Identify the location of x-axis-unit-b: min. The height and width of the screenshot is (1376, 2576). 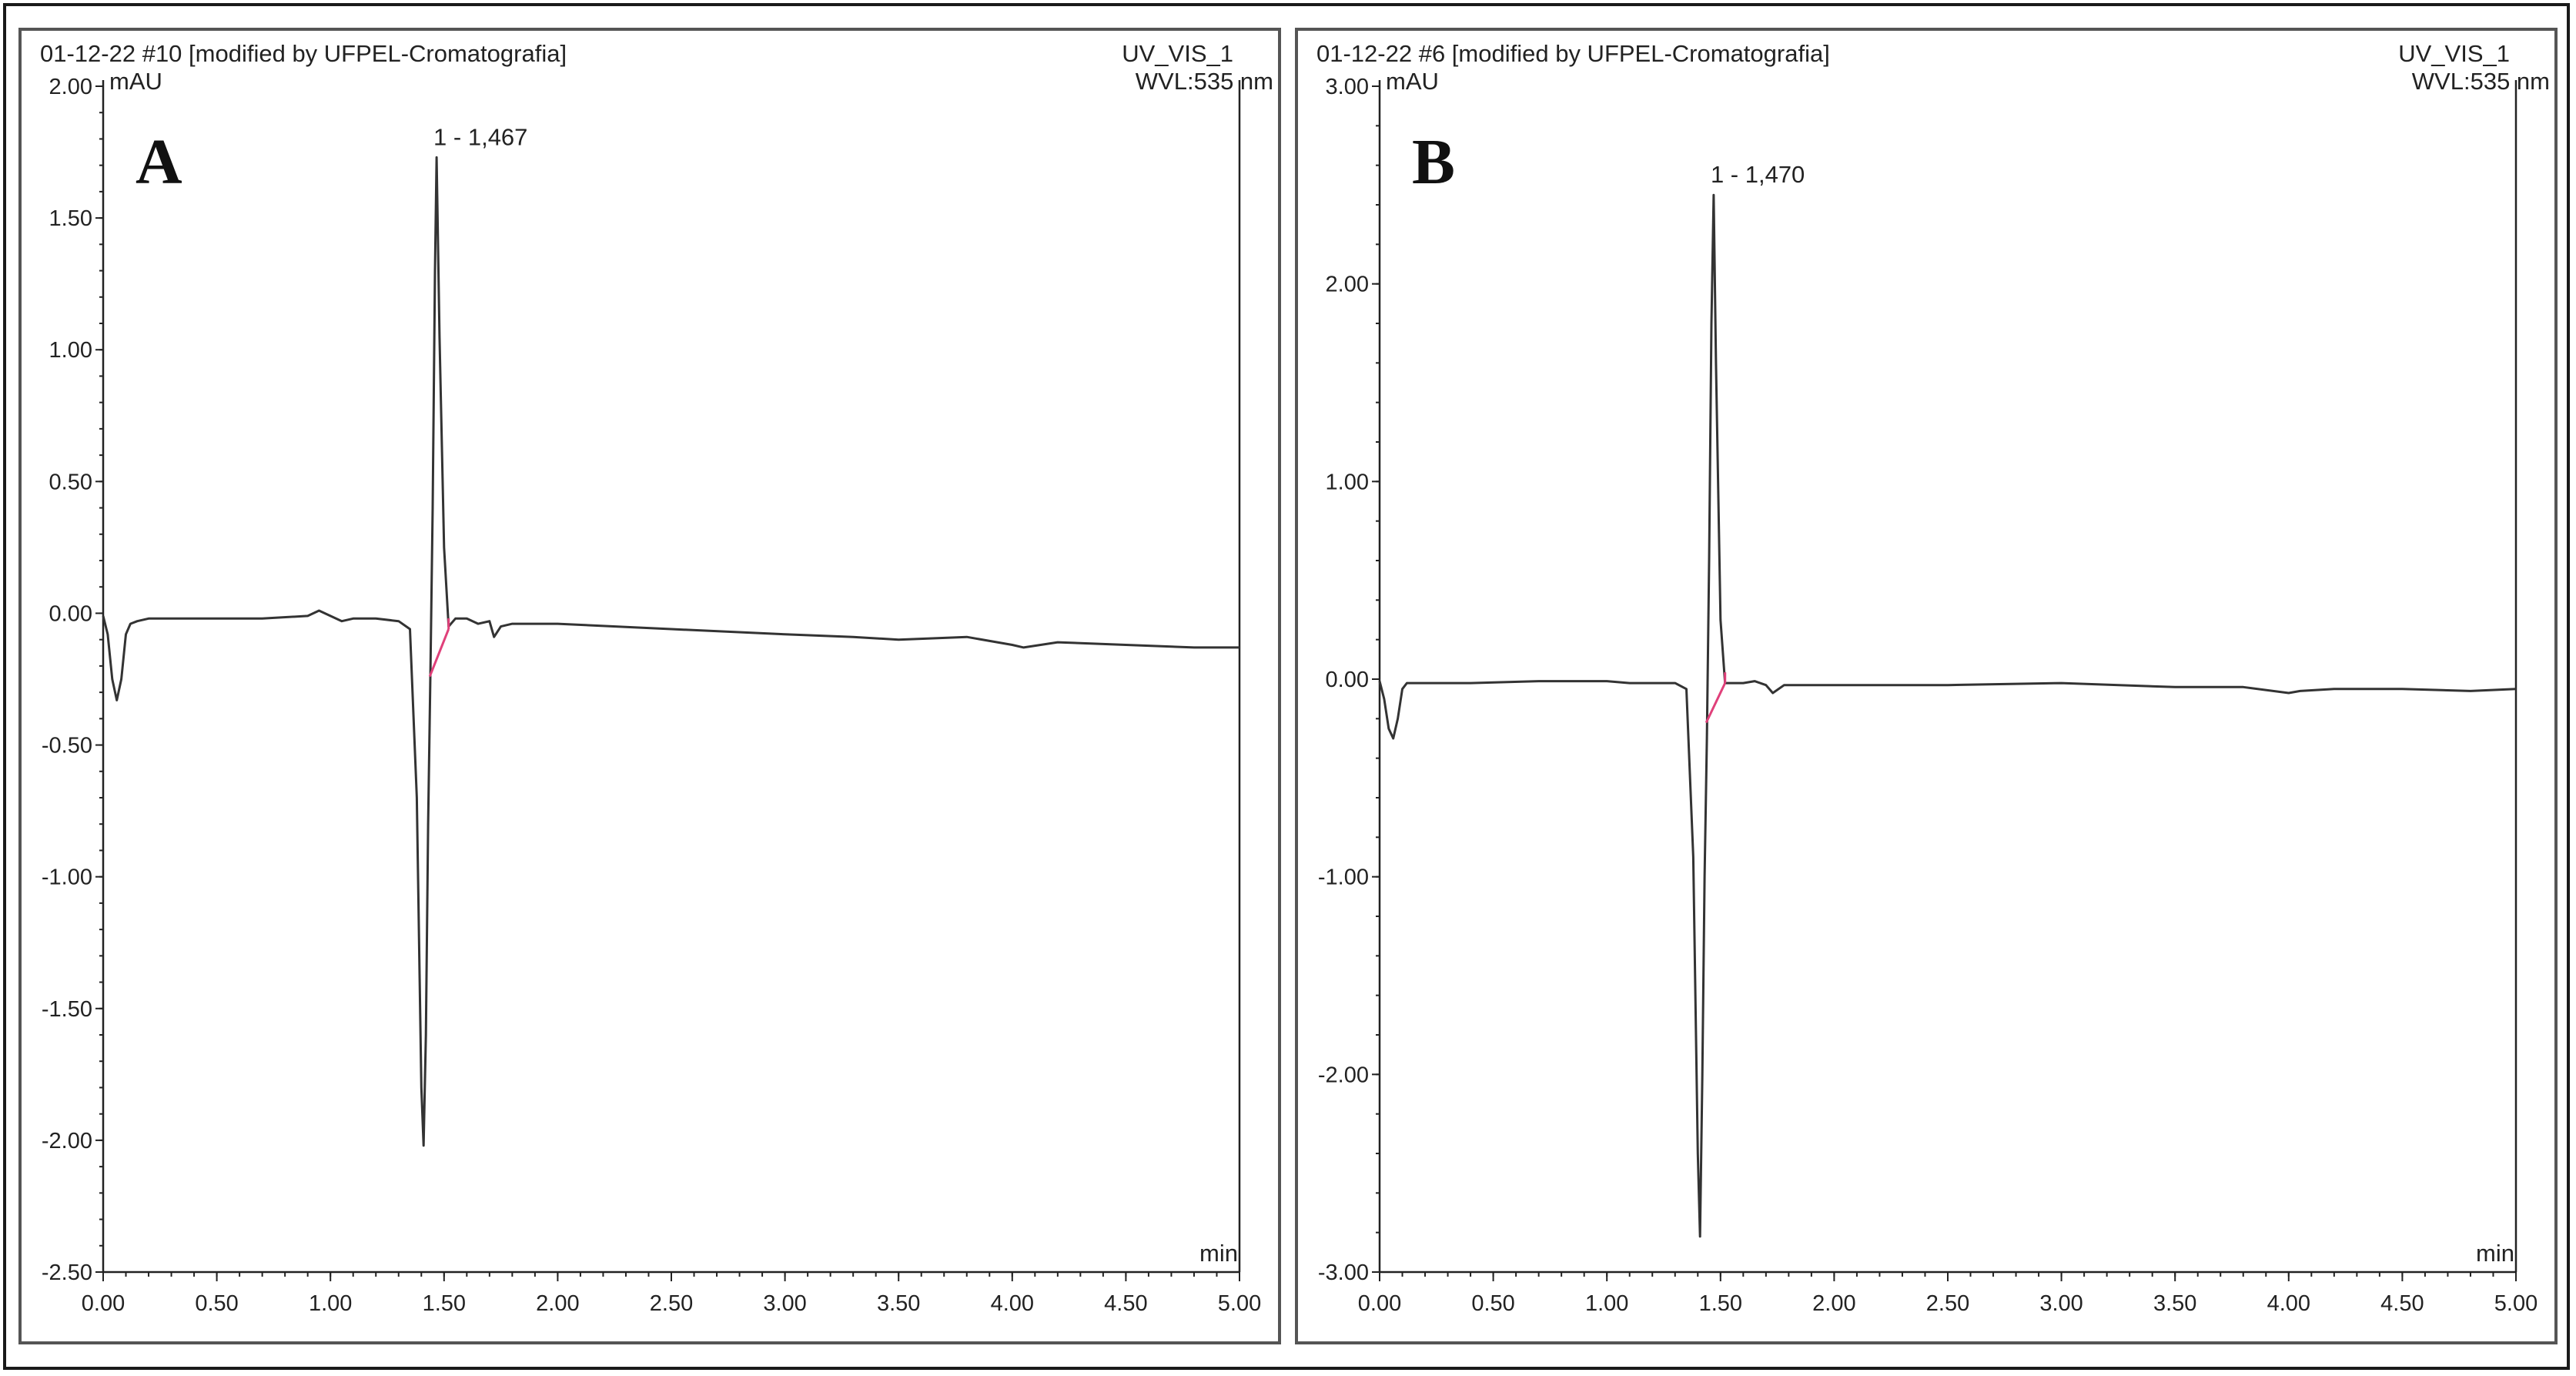
(2495, 1253).